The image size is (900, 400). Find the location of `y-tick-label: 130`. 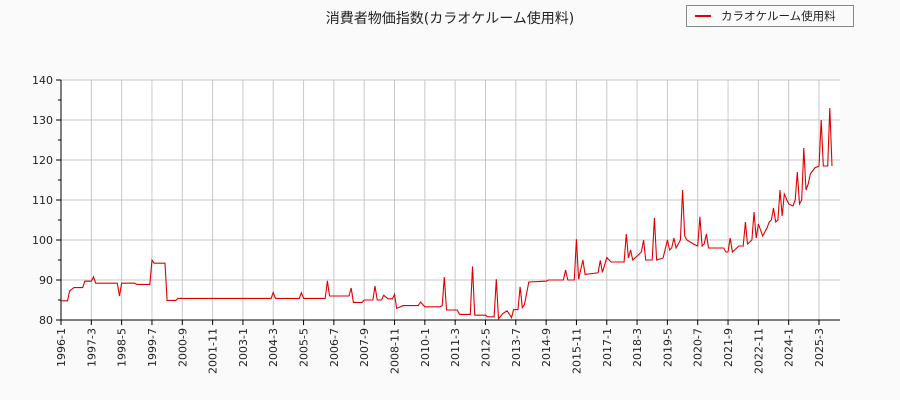

y-tick-label: 130 is located at coordinates (42, 120).